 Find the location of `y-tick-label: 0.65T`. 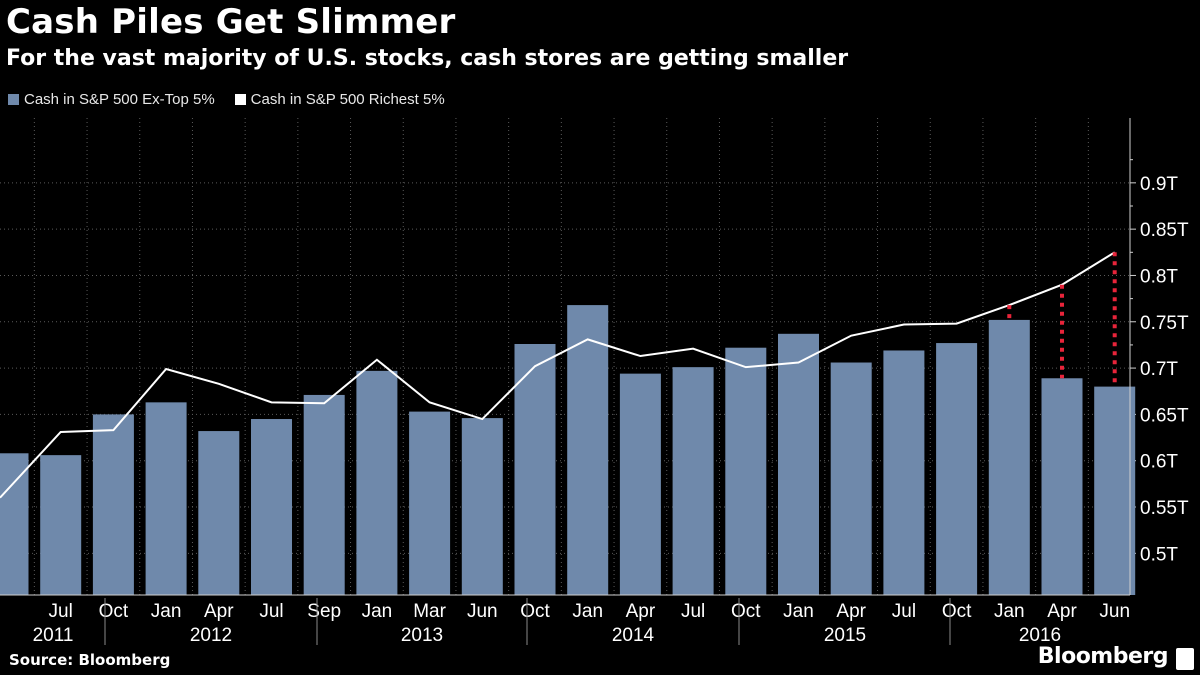

y-tick-label: 0.65T is located at coordinates (1164, 415).